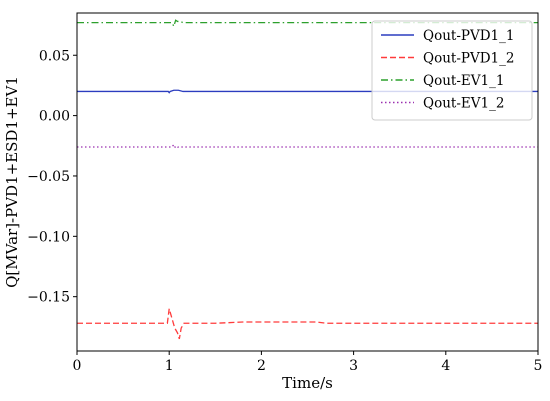 This screenshot has height=401, width=550. I want to click on legend-label-1: Qout-PVD1_1, so click(468, 36).